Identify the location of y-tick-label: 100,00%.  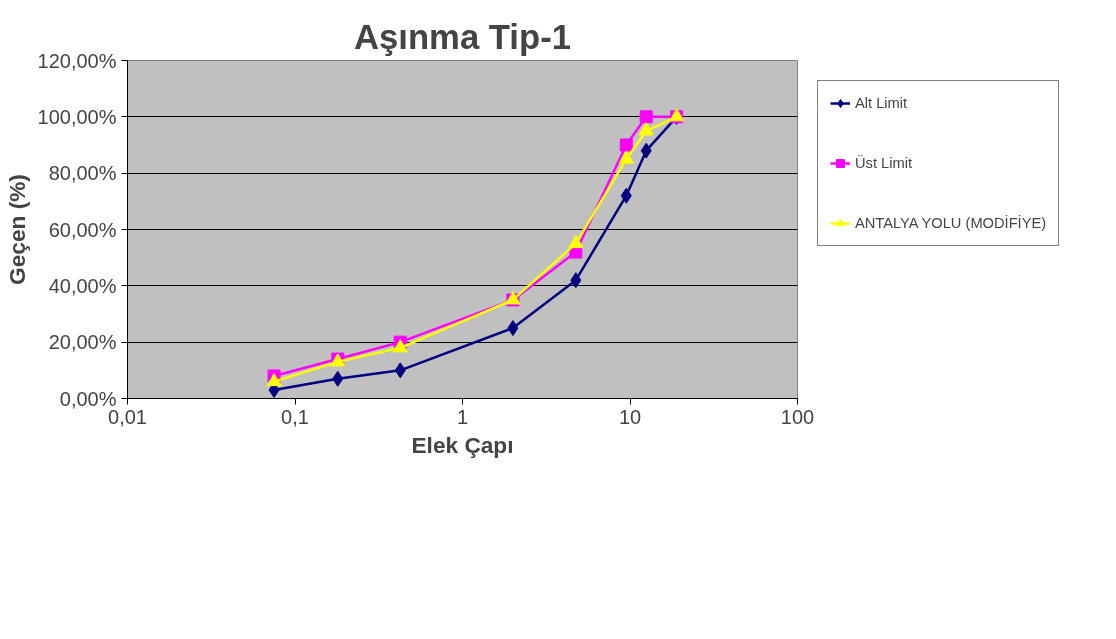
(77, 116).